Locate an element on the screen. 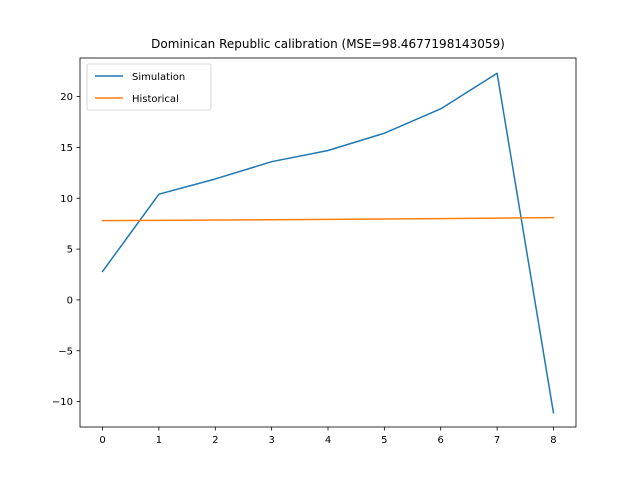 This screenshot has width=640, height=484. x-tick-label: 8 is located at coordinates (553, 440).